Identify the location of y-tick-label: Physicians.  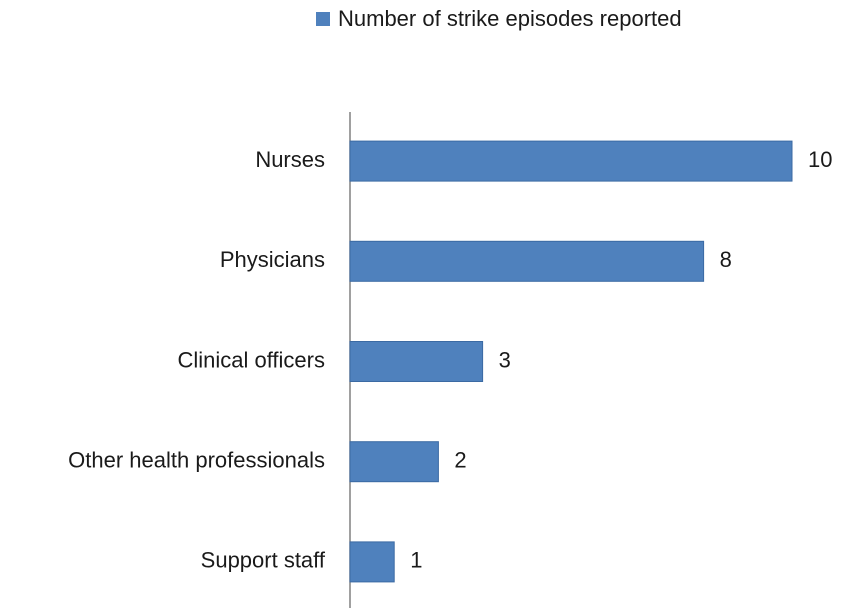
(272, 259).